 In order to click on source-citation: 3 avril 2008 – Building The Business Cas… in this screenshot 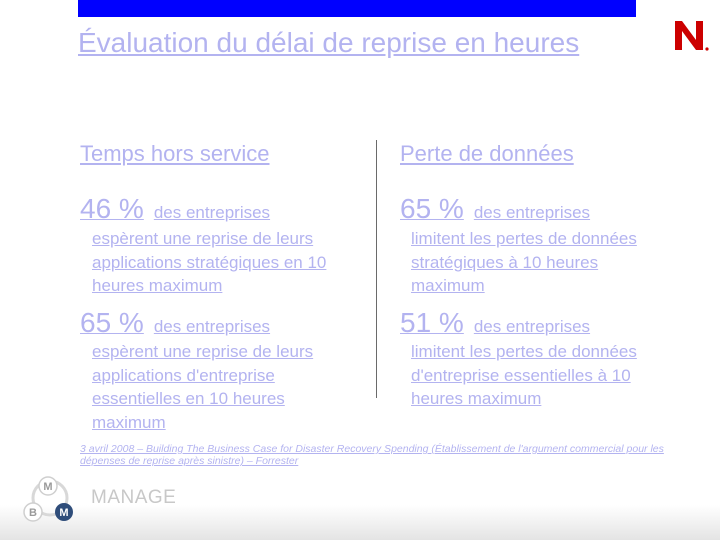, I will do `click(372, 455)`.